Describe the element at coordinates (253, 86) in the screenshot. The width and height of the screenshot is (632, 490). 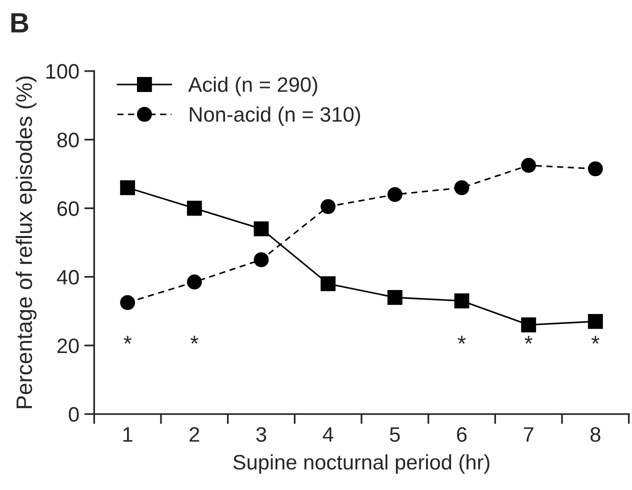
I see `legend-label: Acid (n = 290)` at that location.